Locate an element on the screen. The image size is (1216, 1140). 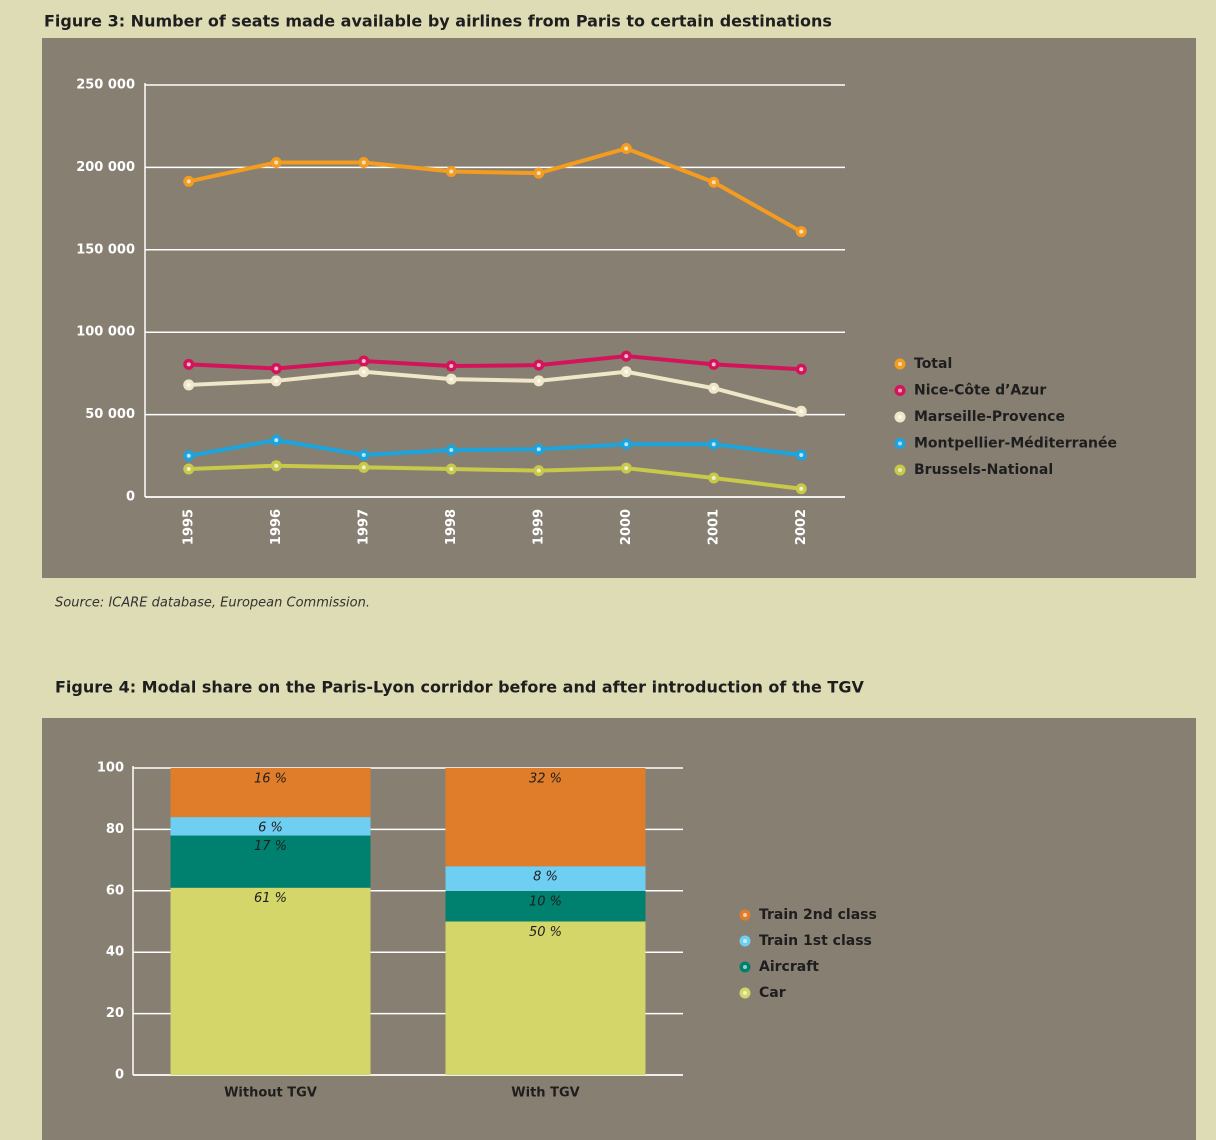
legend-label: Brussels-National is located at coordinates (983, 470).